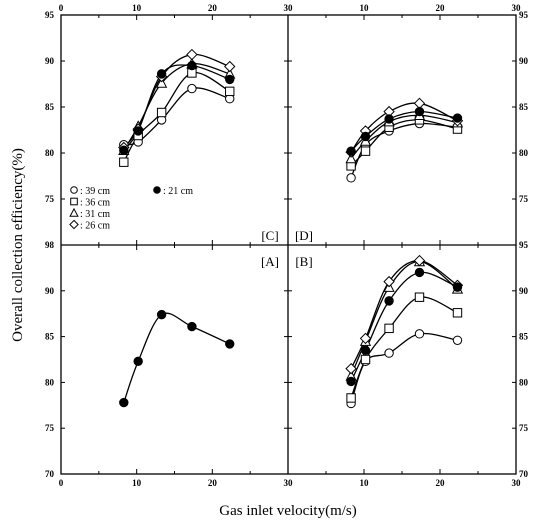  What do you see at coordinates (95, 226) in the screenshot?
I see `legend-label: : 26 cm` at bounding box center [95, 226].